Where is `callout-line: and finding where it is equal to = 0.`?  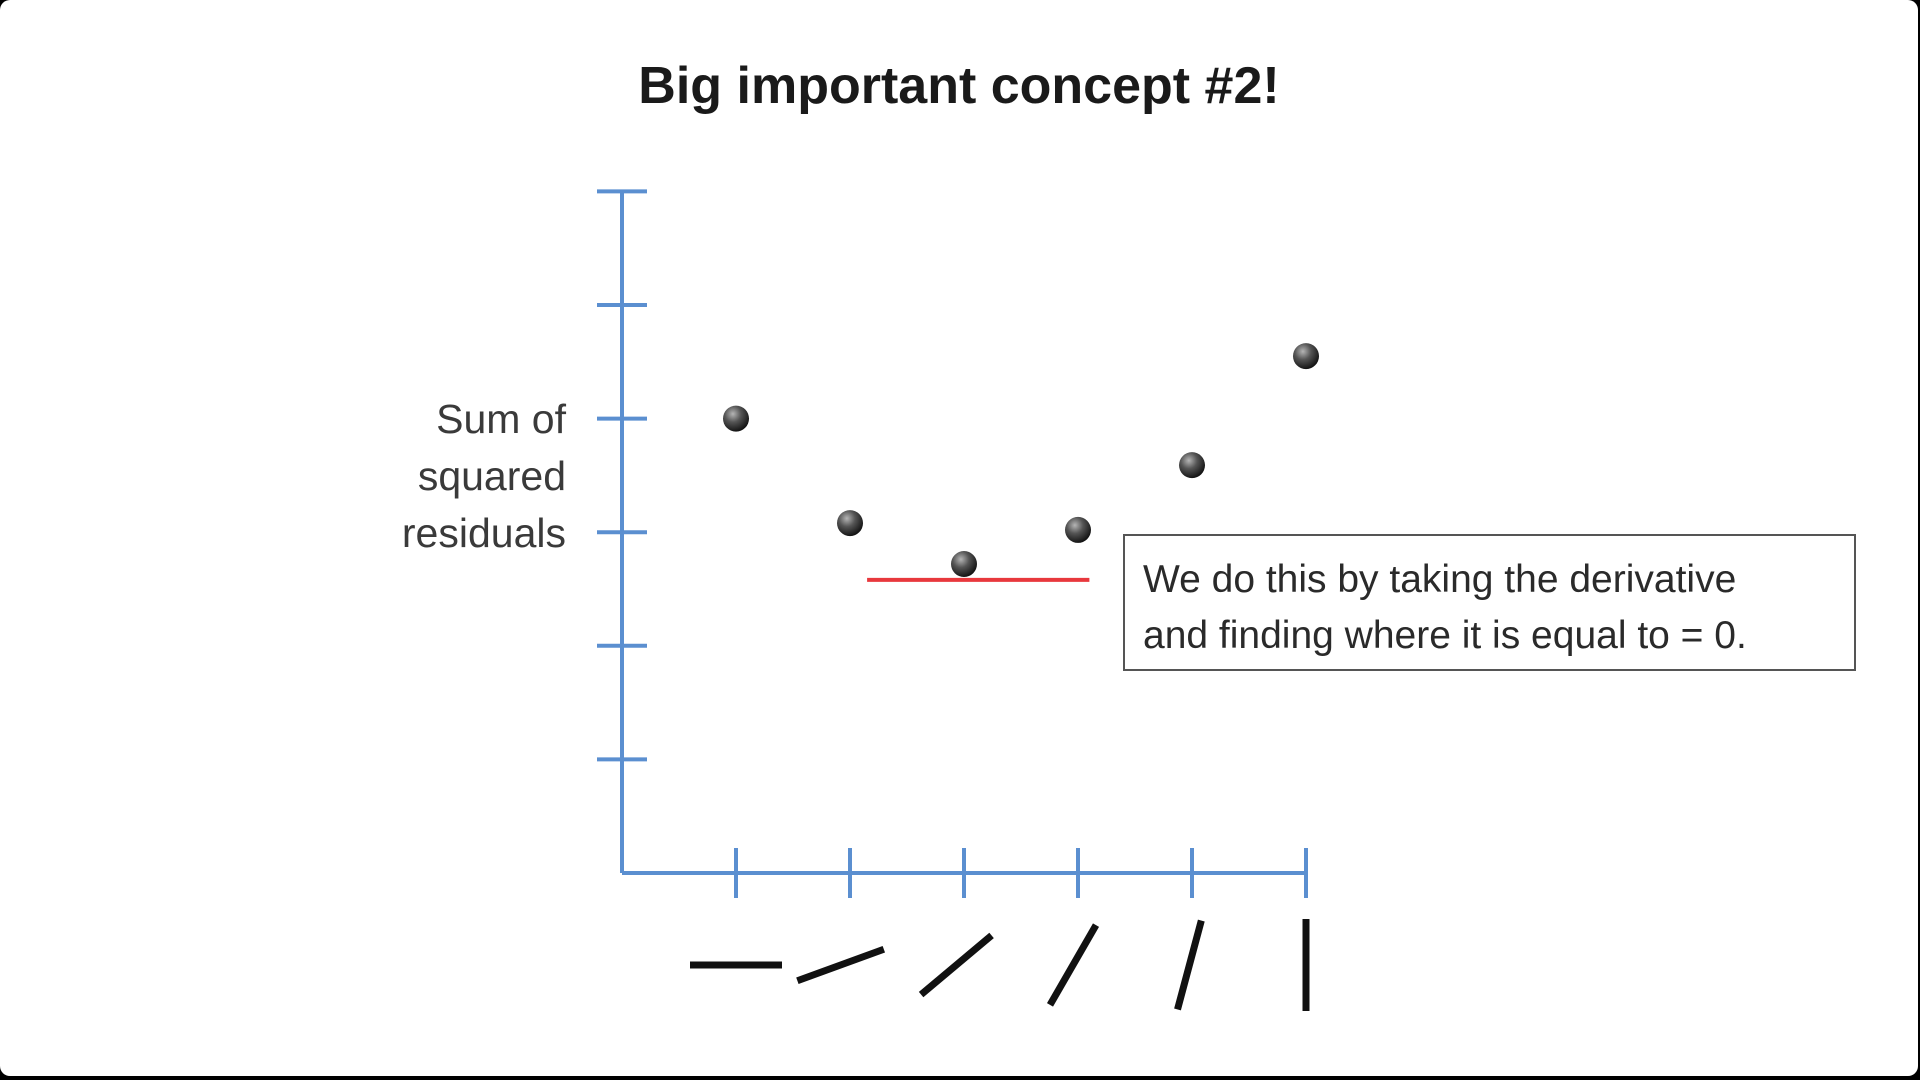
callout-line: and finding where it is equal to = 0. is located at coordinates (1445, 635).